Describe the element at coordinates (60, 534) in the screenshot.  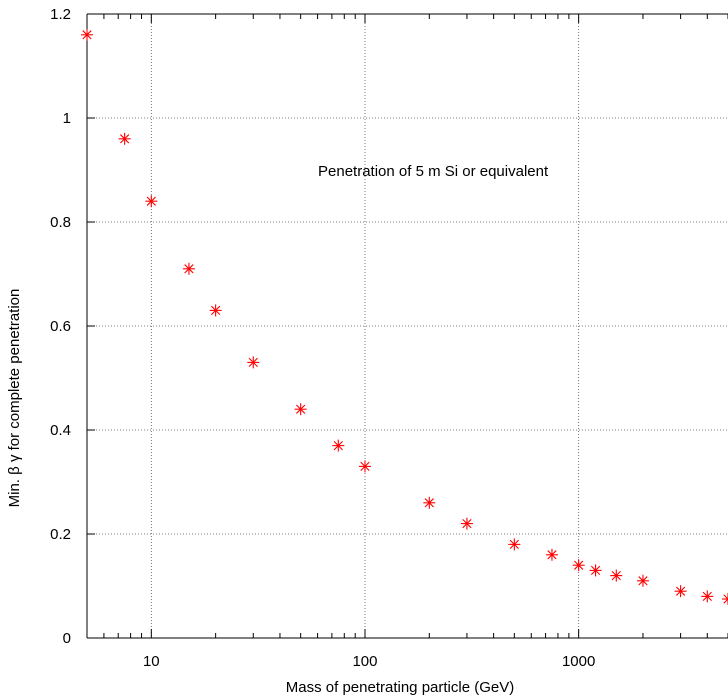
I see `y-tick-label: 0.2` at that location.